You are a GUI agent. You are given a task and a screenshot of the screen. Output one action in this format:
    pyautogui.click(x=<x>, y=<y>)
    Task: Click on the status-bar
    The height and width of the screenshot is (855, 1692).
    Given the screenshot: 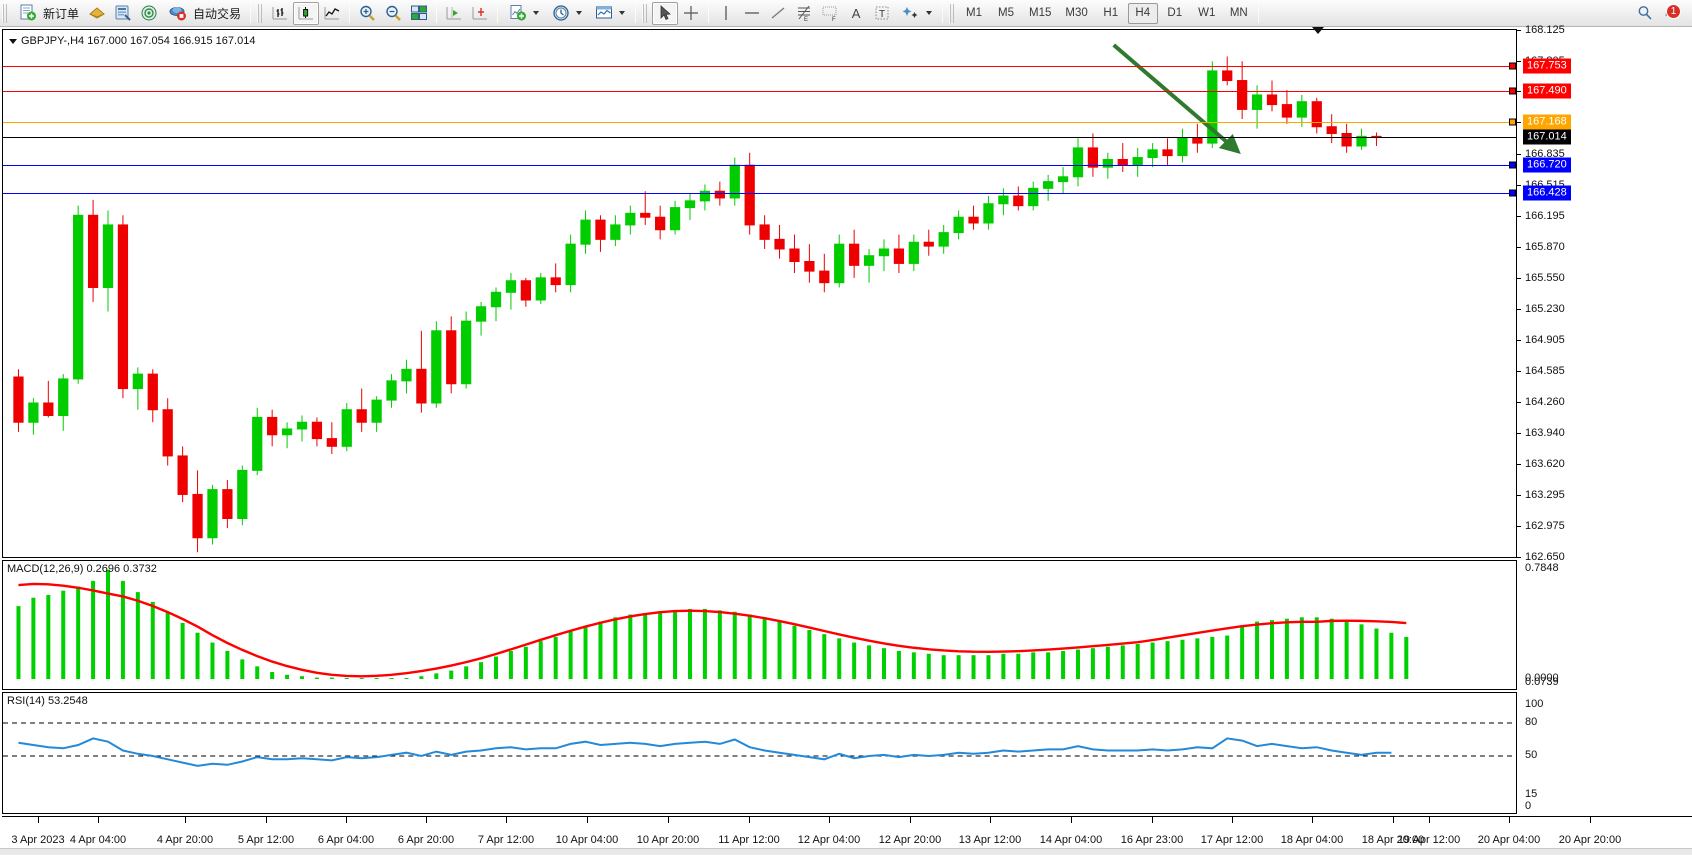 What is the action you would take?
    pyautogui.click(x=846, y=851)
    